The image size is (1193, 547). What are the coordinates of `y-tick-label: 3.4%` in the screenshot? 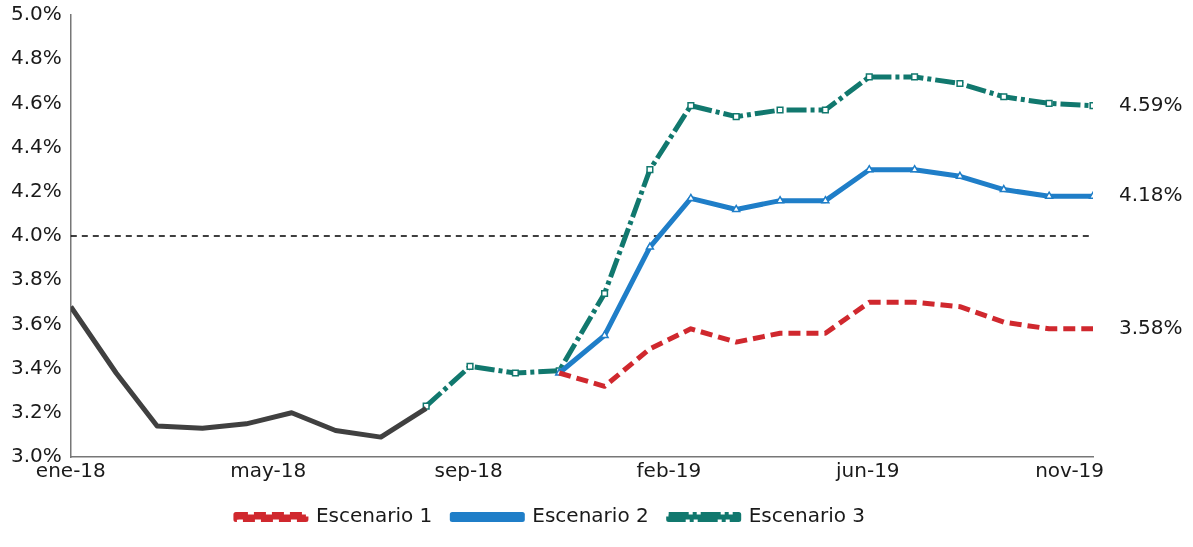 It's located at (36, 366).